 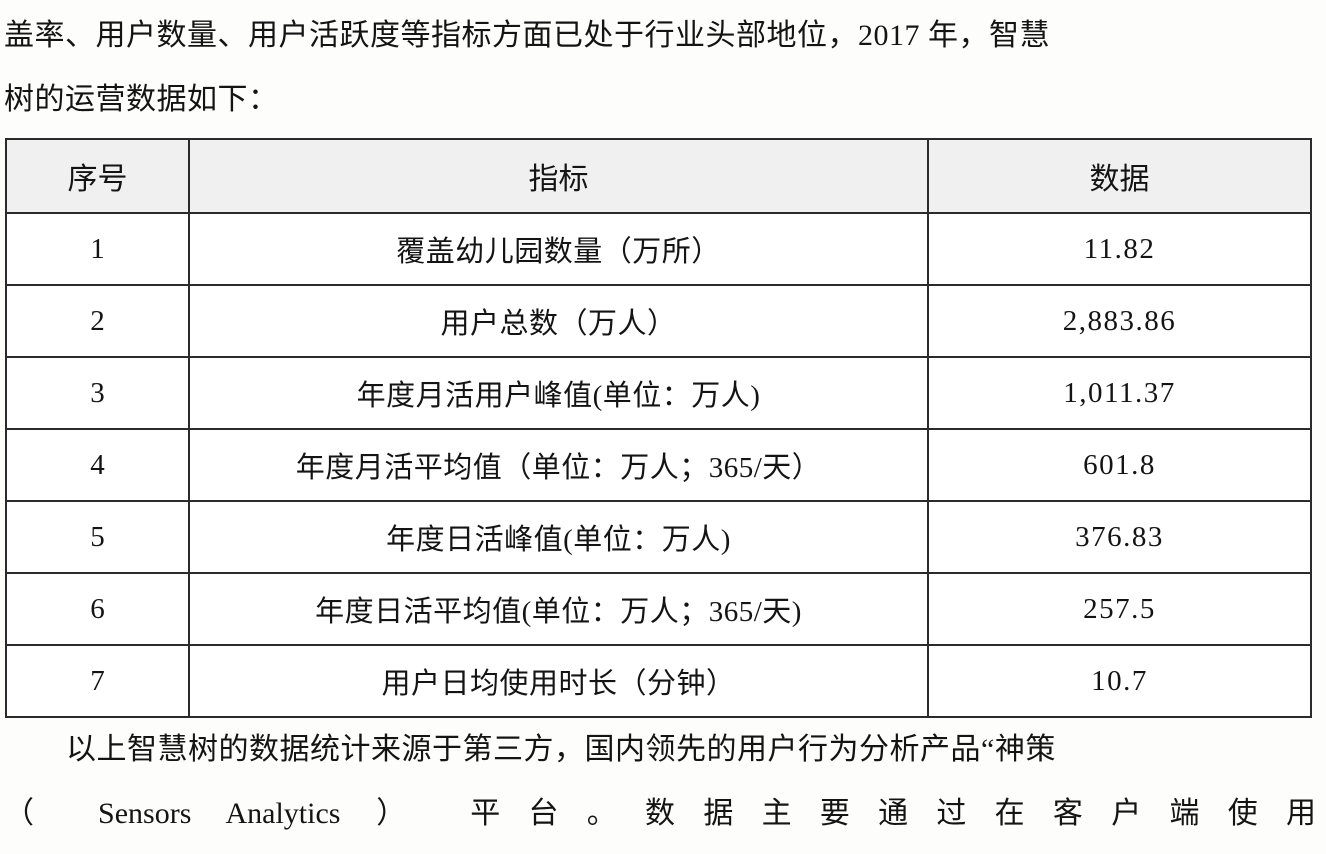 I want to click on row-index: 1, so click(x=97, y=249).